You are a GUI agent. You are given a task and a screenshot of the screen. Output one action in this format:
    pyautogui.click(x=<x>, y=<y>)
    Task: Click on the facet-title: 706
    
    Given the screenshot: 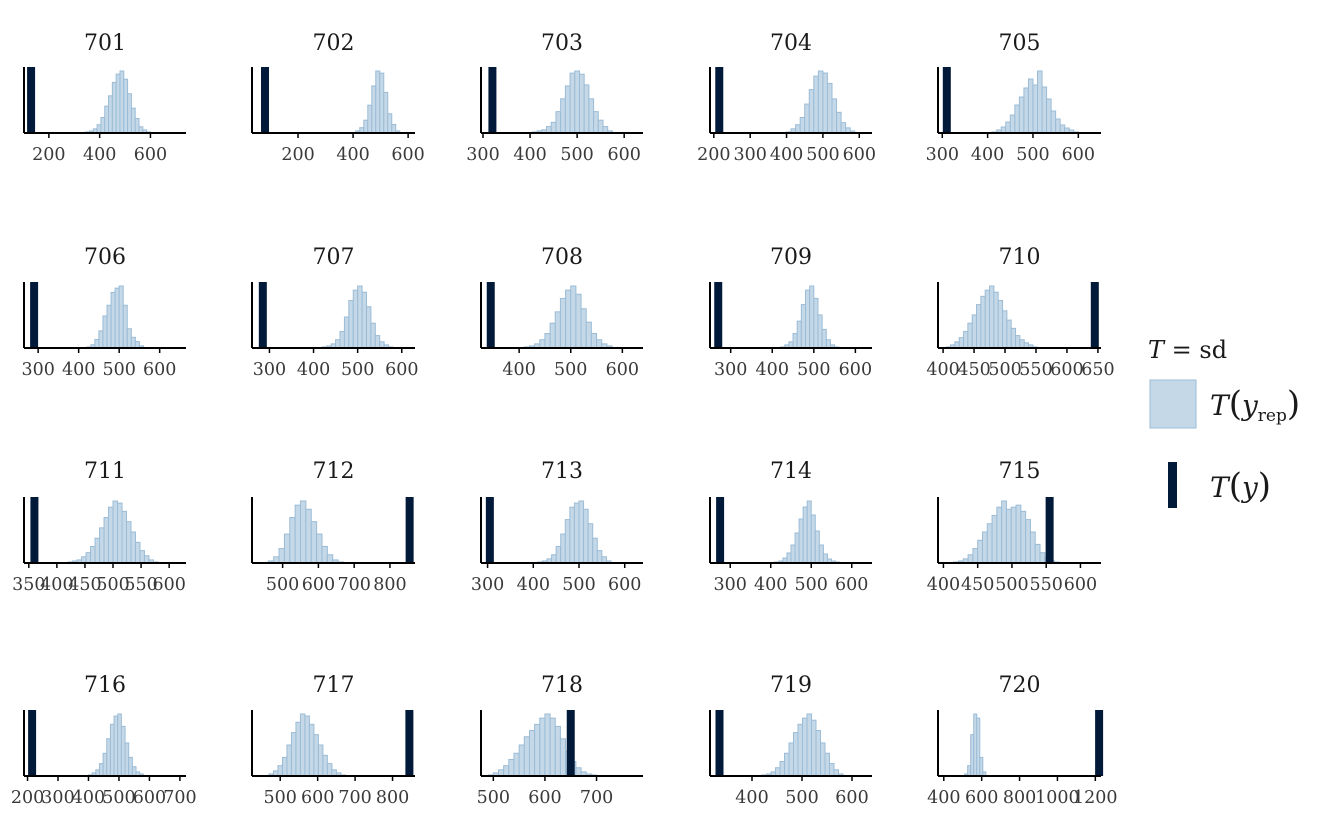 What is the action you would take?
    pyautogui.click(x=105, y=257)
    